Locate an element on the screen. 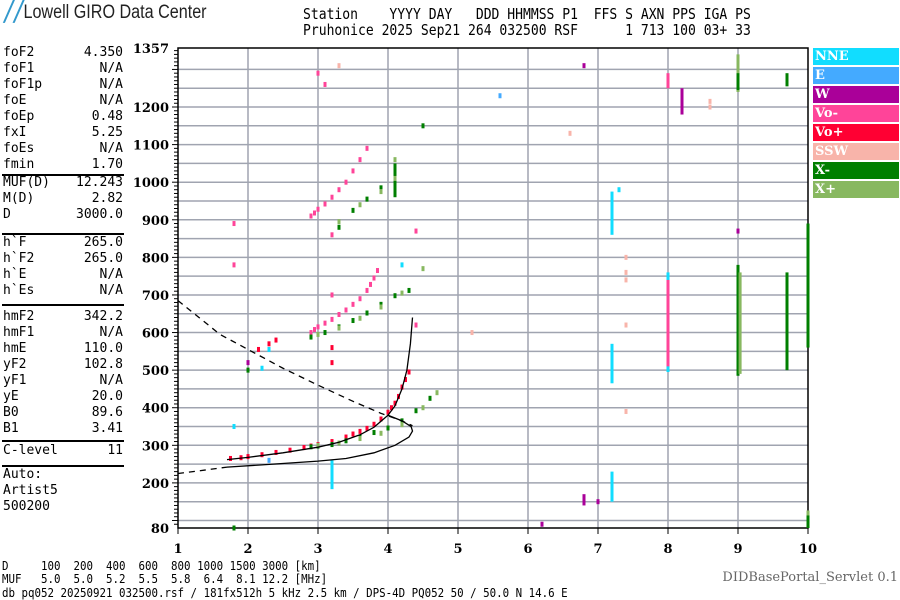 Image resolution: width=900 pixels, height=600 pixels. param-value: 2.82 is located at coordinates (107, 198).